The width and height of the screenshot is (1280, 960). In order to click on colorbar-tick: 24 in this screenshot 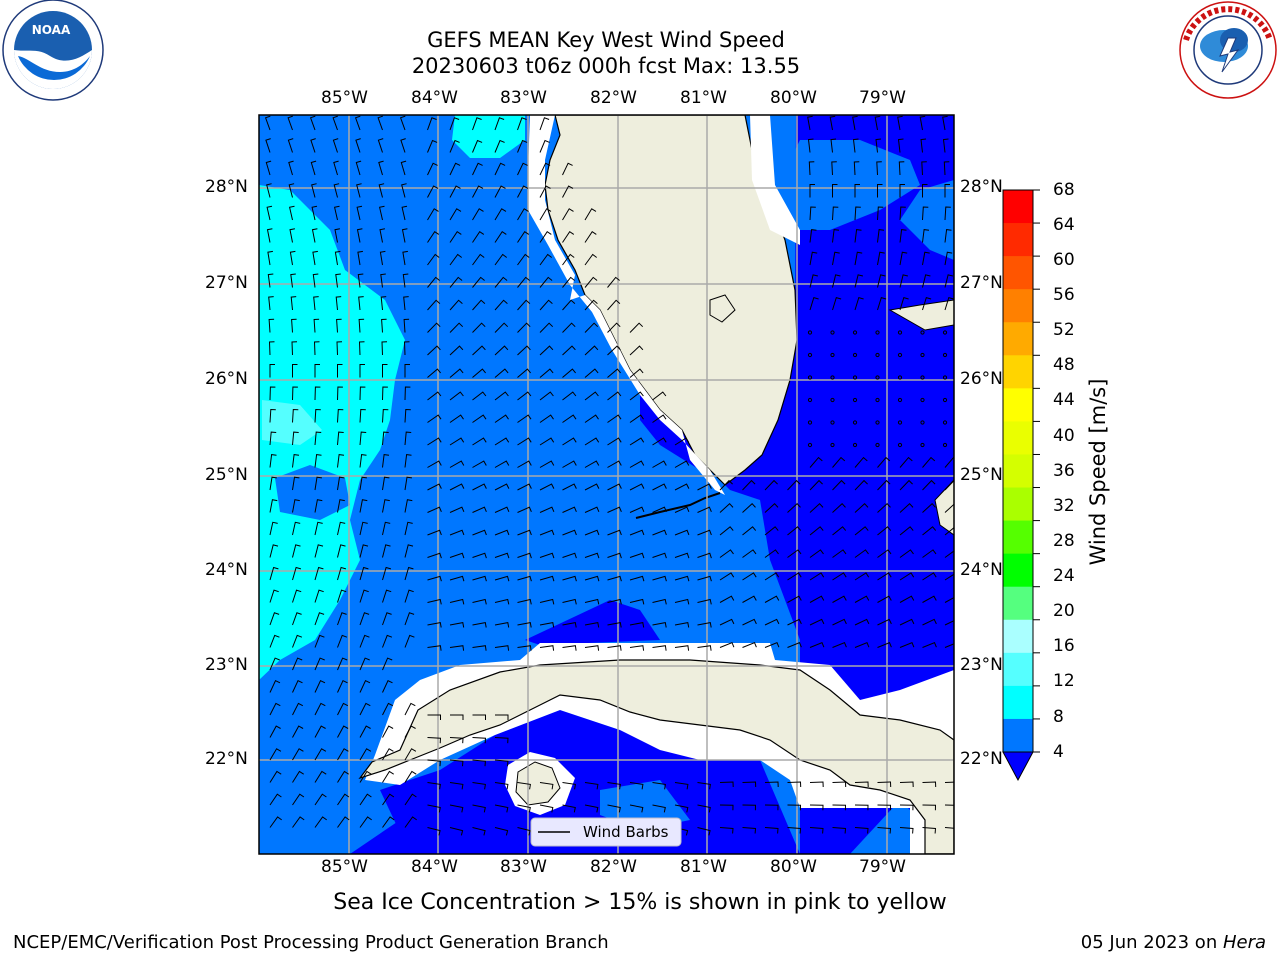, I will do `click(1064, 576)`.